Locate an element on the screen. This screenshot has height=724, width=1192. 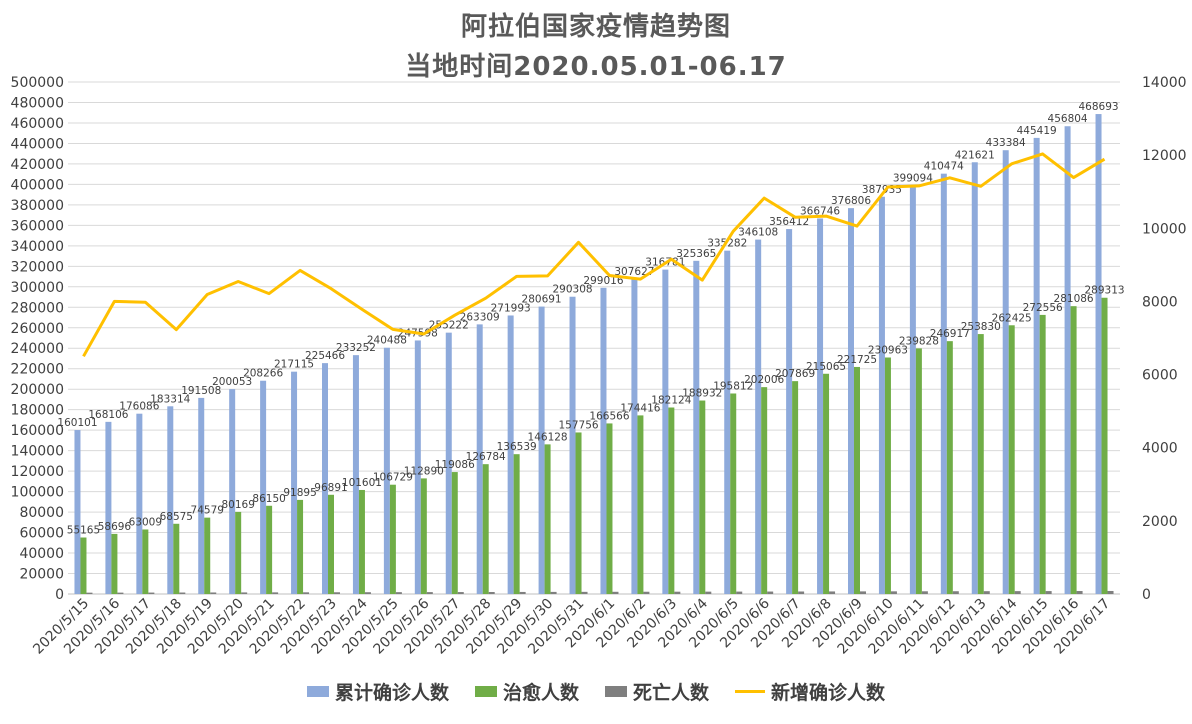
data-label-cumulative: 356412 is located at coordinates (789, 222).